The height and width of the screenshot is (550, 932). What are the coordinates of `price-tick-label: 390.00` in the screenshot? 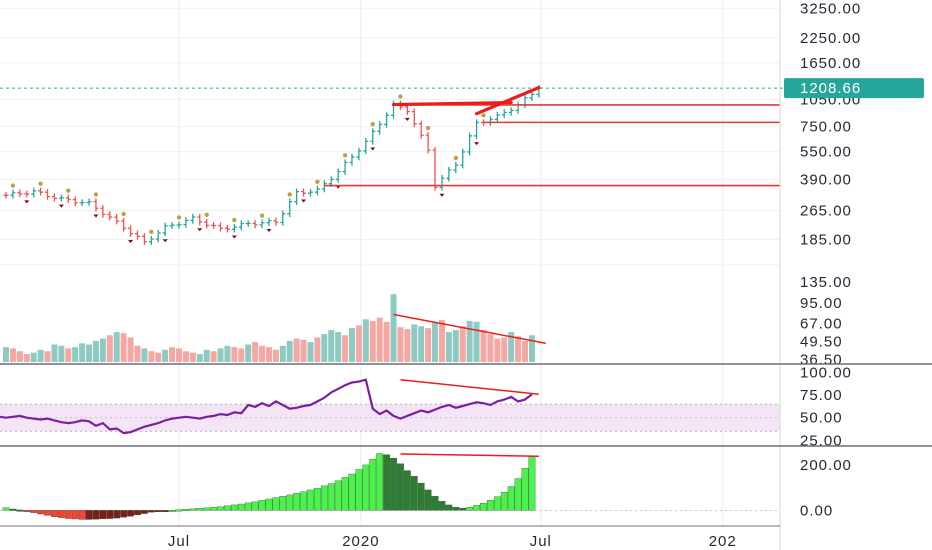 It's located at (826, 179).